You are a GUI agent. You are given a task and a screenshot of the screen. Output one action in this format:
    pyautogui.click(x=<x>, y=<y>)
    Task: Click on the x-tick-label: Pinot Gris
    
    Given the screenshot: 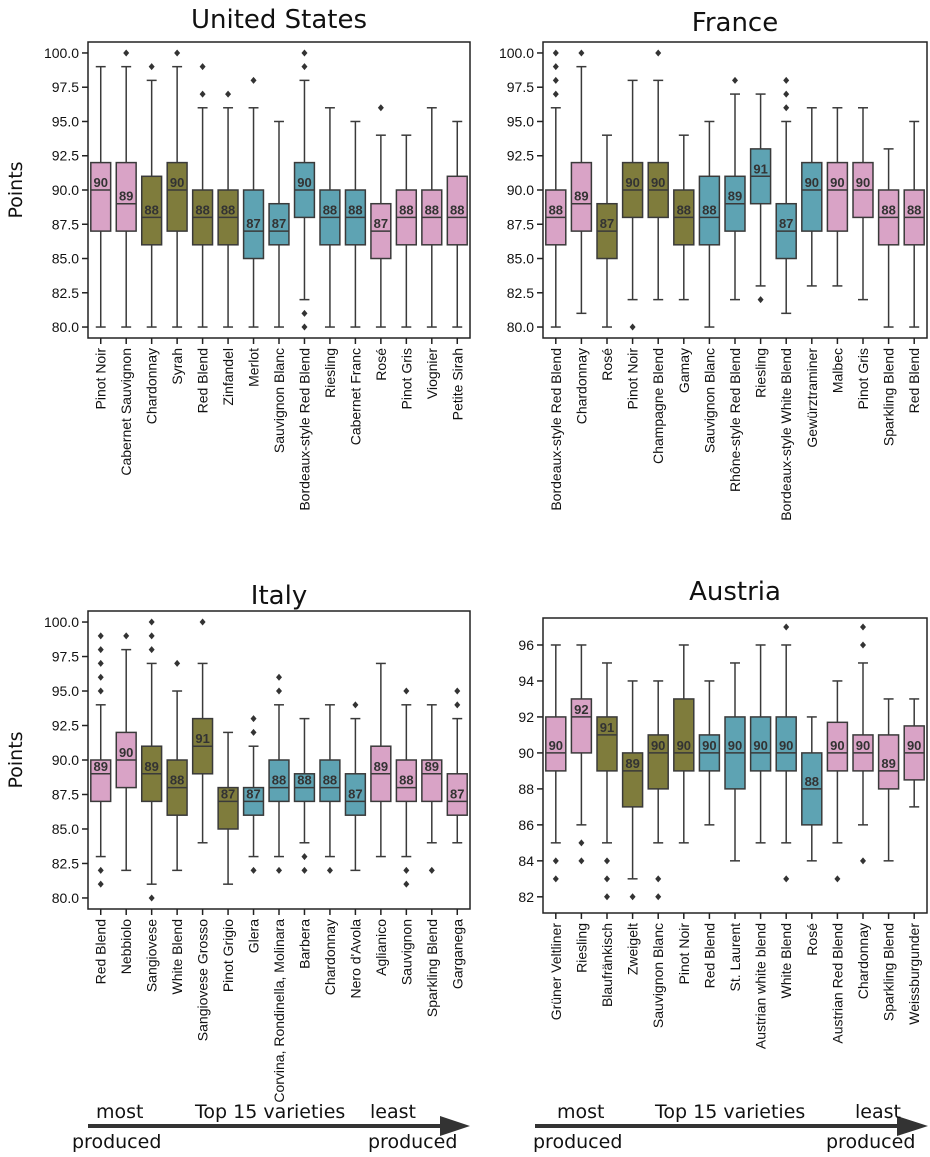 What is the action you would take?
    pyautogui.click(x=406, y=378)
    